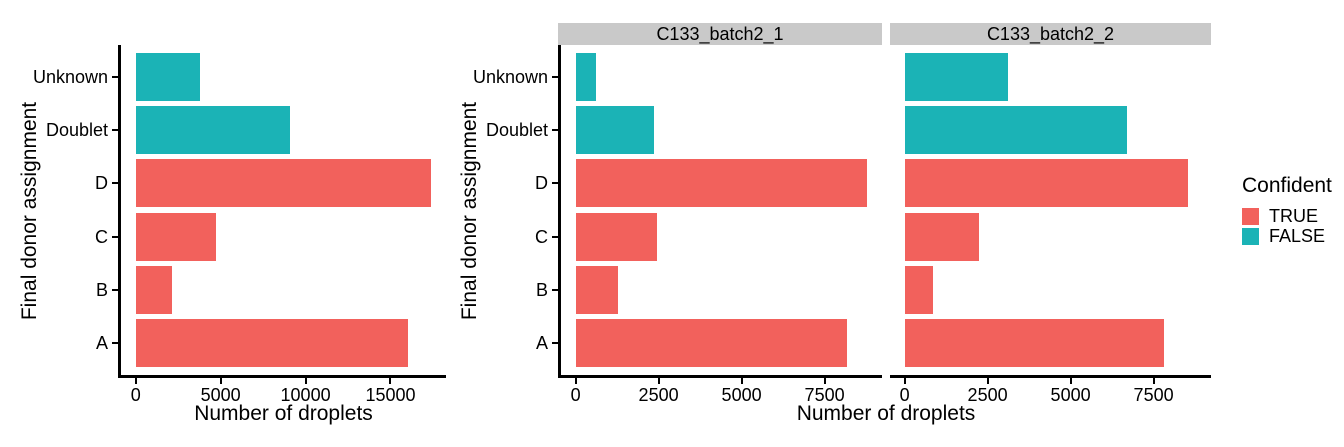 The image size is (1344, 447). I want to click on legend-label-true: TRUE, so click(1293, 216).